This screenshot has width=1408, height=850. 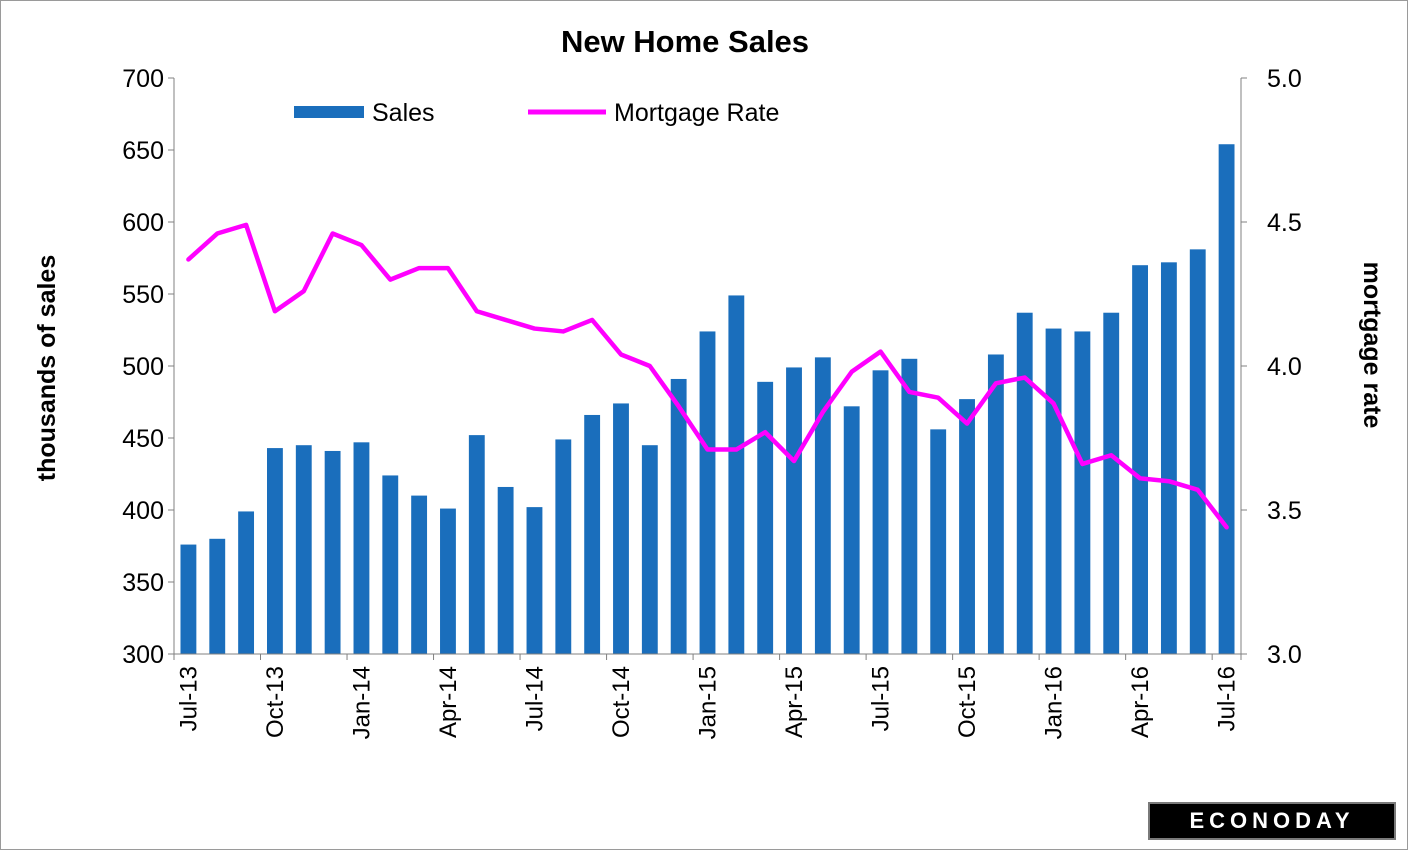 What do you see at coordinates (143, 511) in the screenshot?
I see `y-tick-label-400: 400` at bounding box center [143, 511].